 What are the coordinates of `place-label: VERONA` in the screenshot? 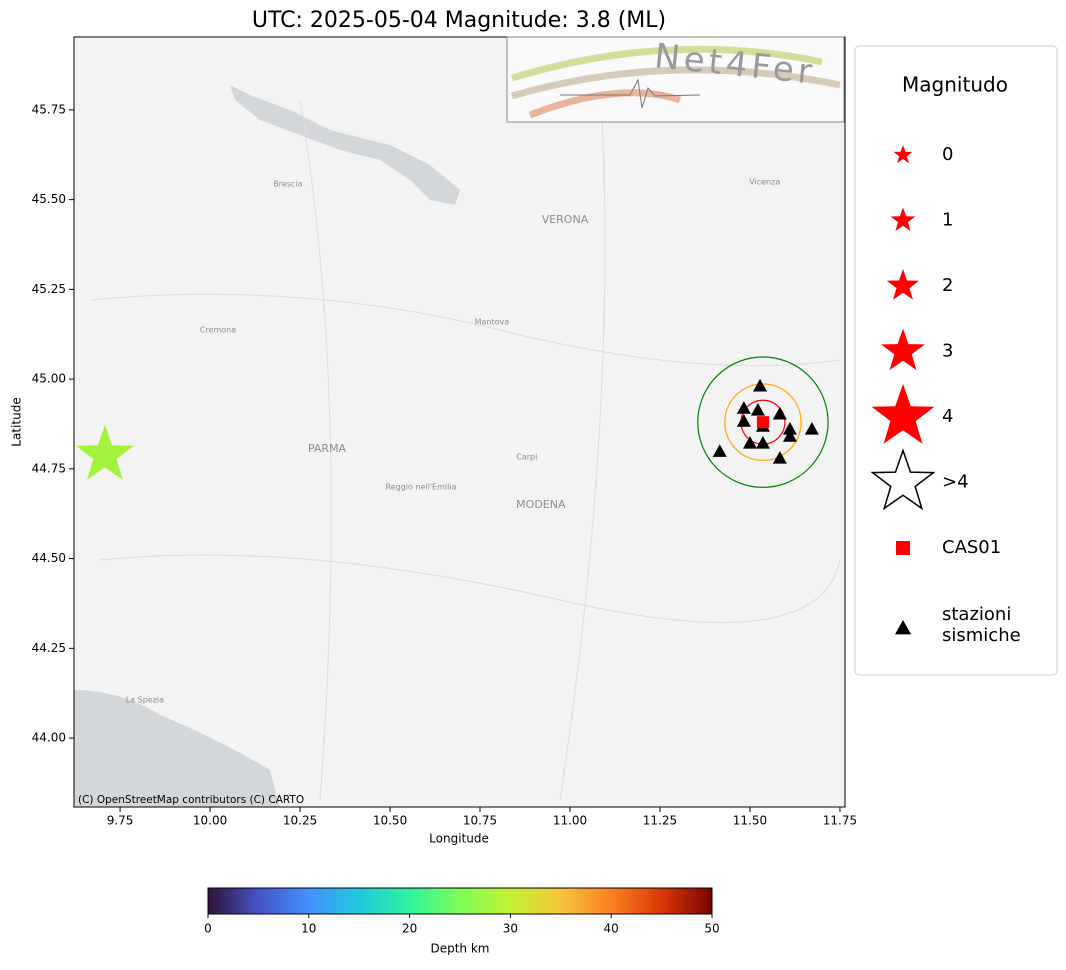 It's located at (565, 219).